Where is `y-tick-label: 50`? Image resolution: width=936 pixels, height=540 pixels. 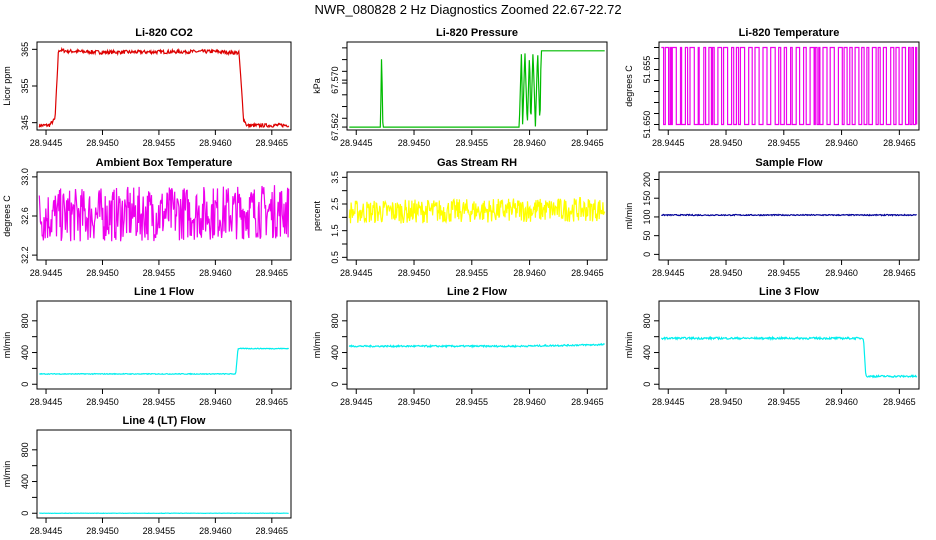
y-tick-label: 50 is located at coordinates (647, 236).